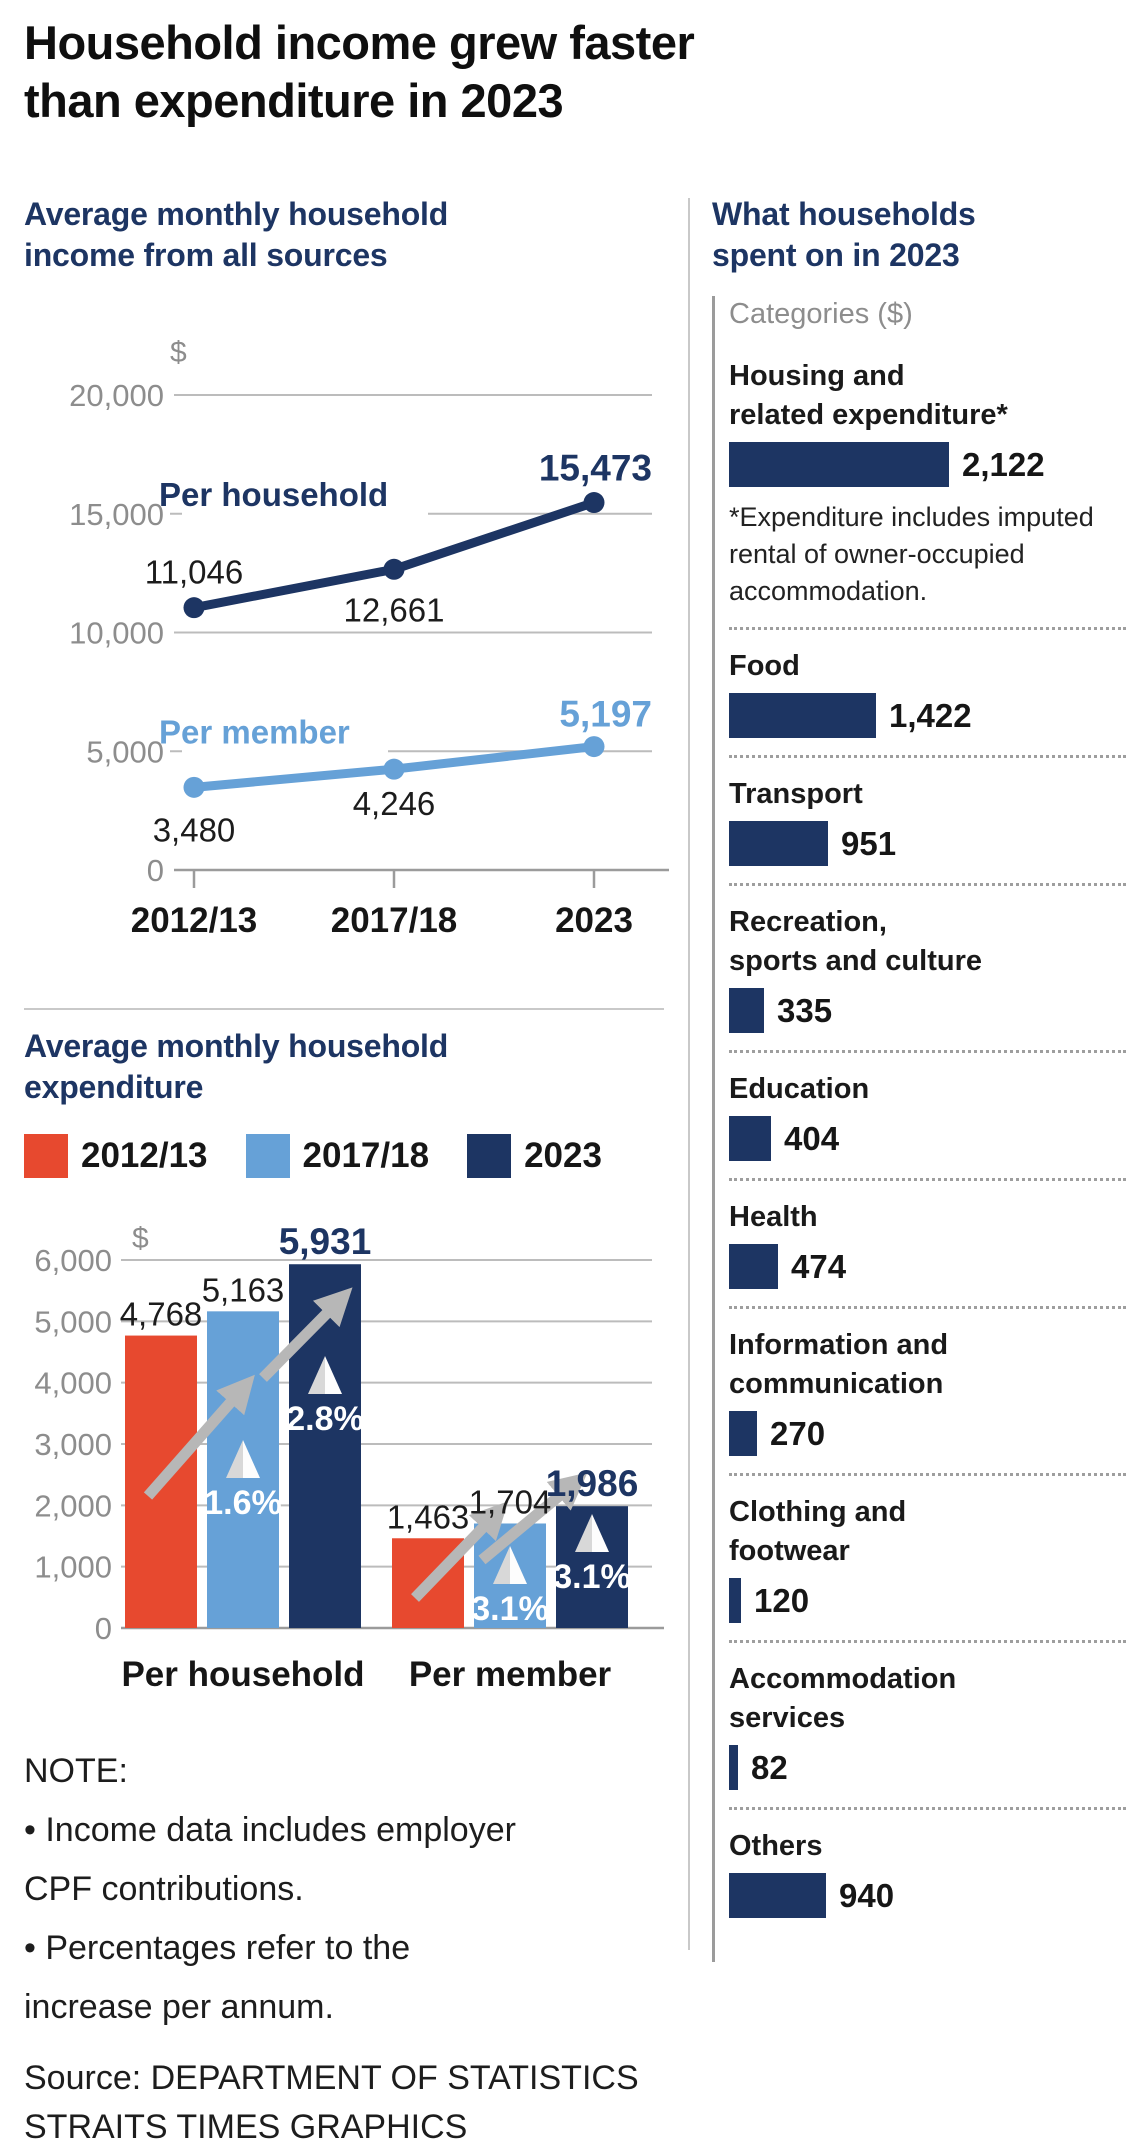  I want to click on spending-bar-row: 270, so click(927, 1433).